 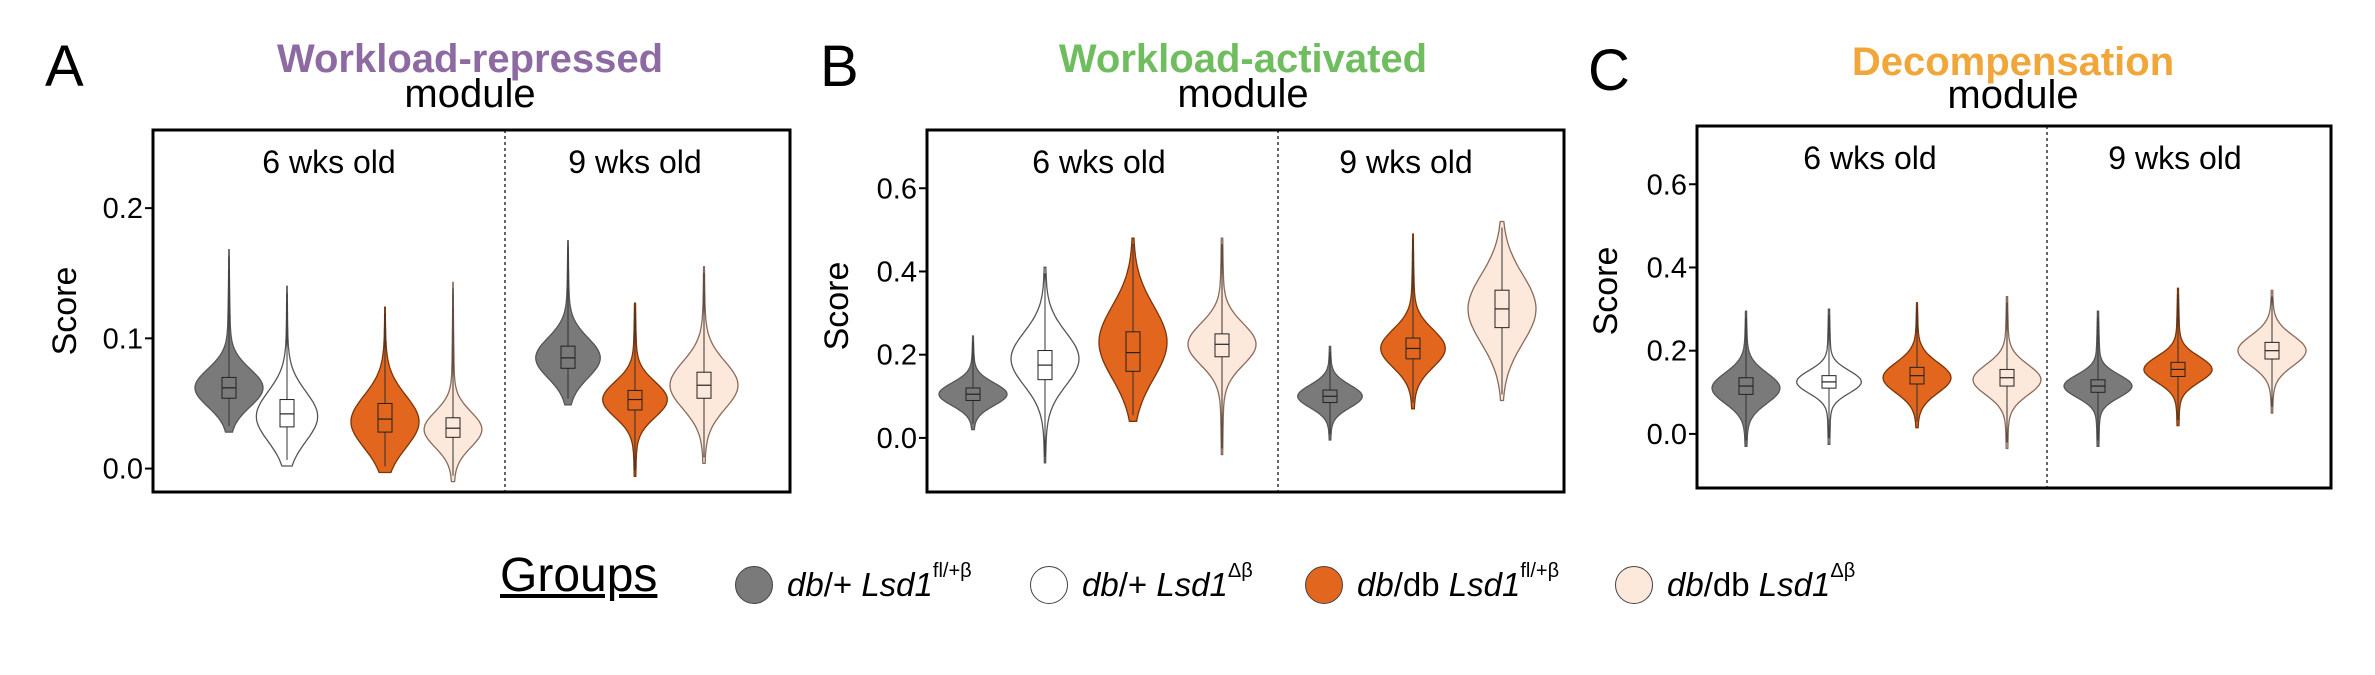 I want to click on legend-item-db-plus-lsd1-fl: db/+ Lsd1fl/+β, so click(x=853, y=582).